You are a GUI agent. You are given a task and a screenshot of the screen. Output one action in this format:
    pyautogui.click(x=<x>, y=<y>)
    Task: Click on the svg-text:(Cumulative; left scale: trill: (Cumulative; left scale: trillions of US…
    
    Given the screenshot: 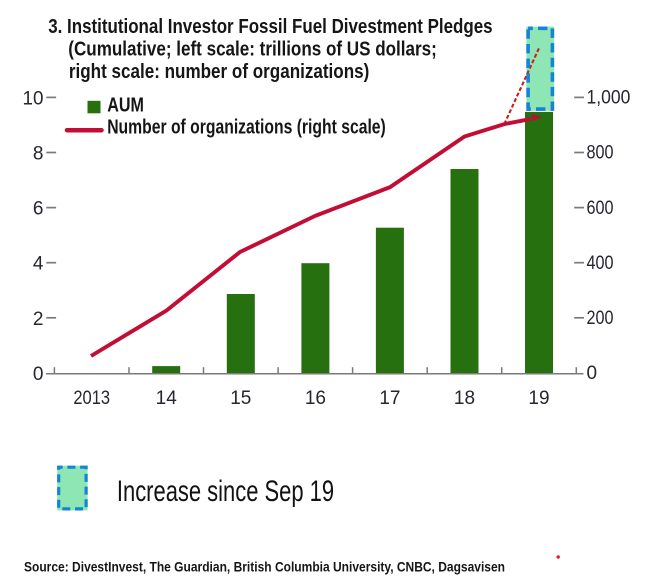 What is the action you would take?
    pyautogui.click(x=252, y=50)
    